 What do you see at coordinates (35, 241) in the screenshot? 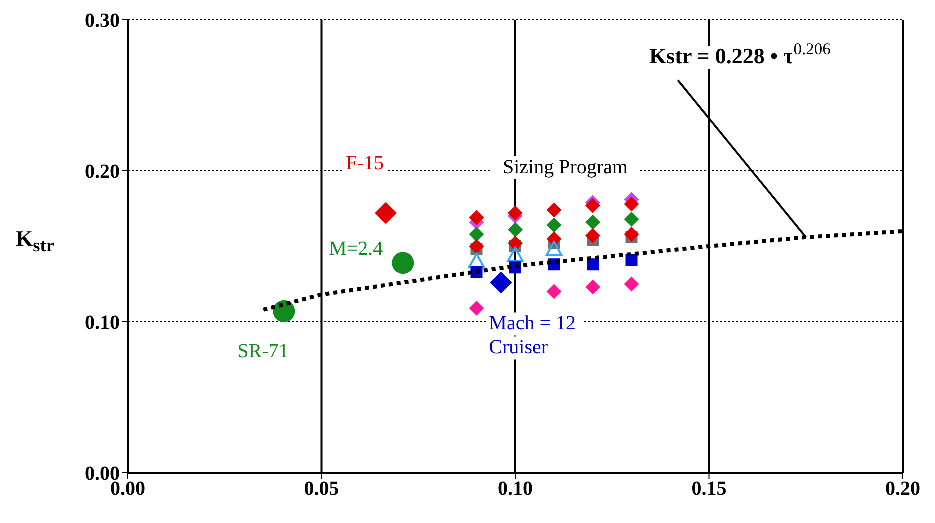
I see `y-axis-title: K$_{str}$` at bounding box center [35, 241].